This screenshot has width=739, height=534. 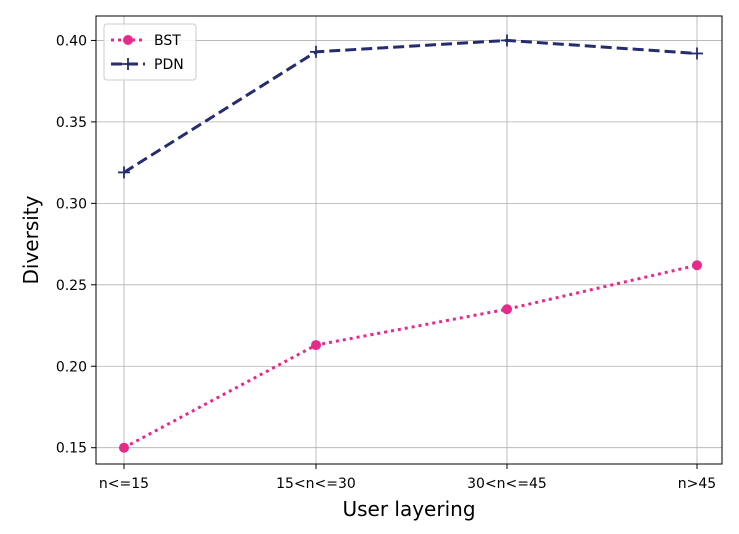 What do you see at coordinates (71, 449) in the screenshot?
I see `y-tick-label: 0.15` at bounding box center [71, 449].